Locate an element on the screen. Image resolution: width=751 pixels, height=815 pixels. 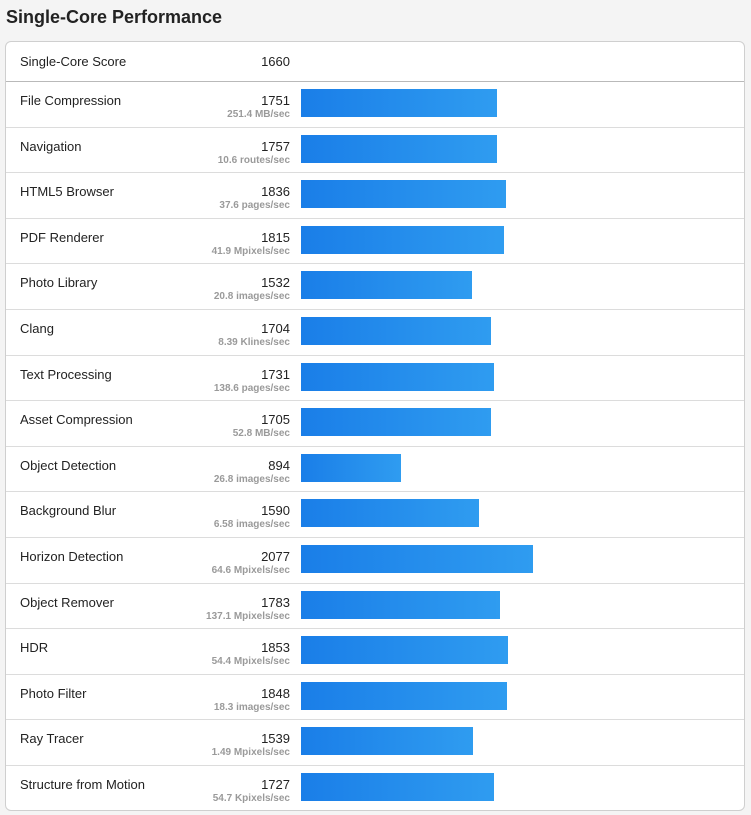
benchmark-score: 1815 is located at coordinates (275, 237).